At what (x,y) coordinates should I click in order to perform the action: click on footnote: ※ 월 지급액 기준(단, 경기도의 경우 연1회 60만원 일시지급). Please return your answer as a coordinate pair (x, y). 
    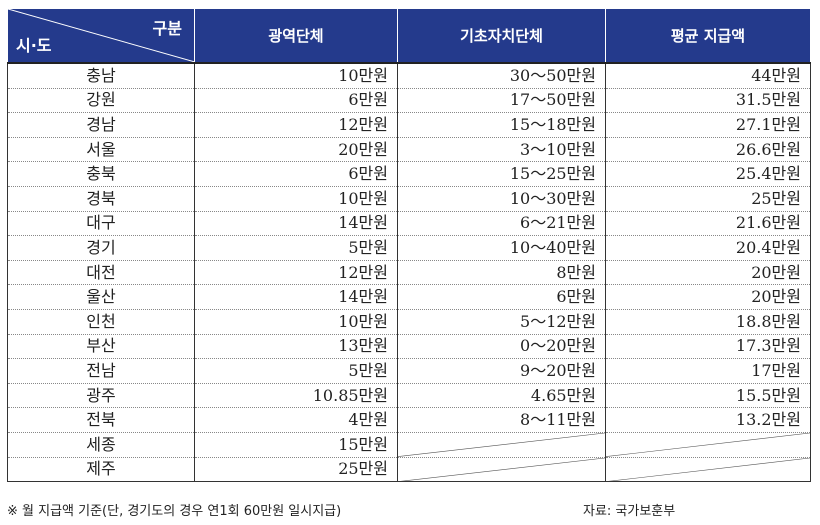
    Looking at the image, I should click on (174, 511).